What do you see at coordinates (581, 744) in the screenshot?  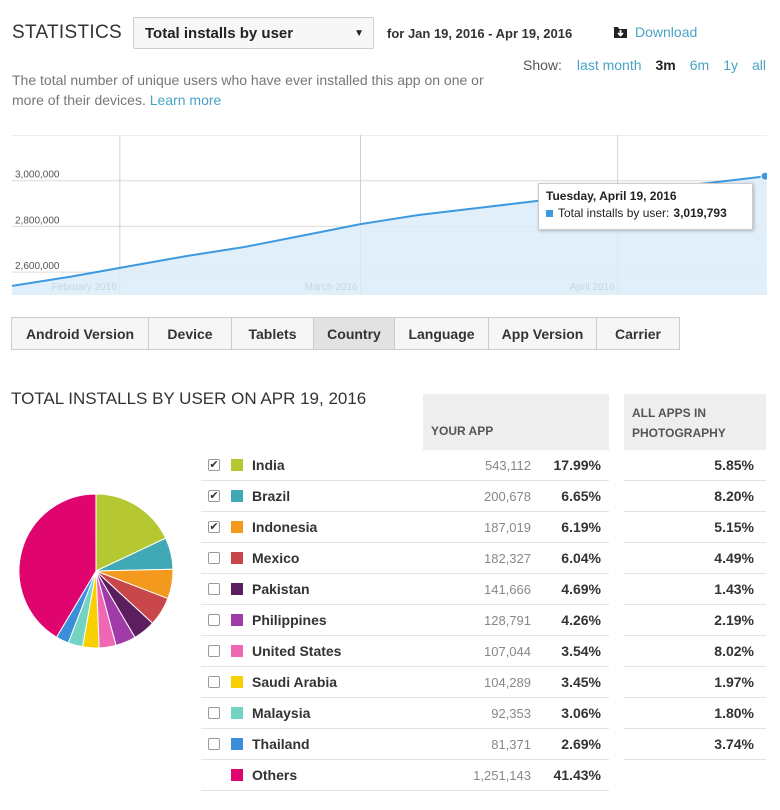 I see `install-percent: 2.69%` at bounding box center [581, 744].